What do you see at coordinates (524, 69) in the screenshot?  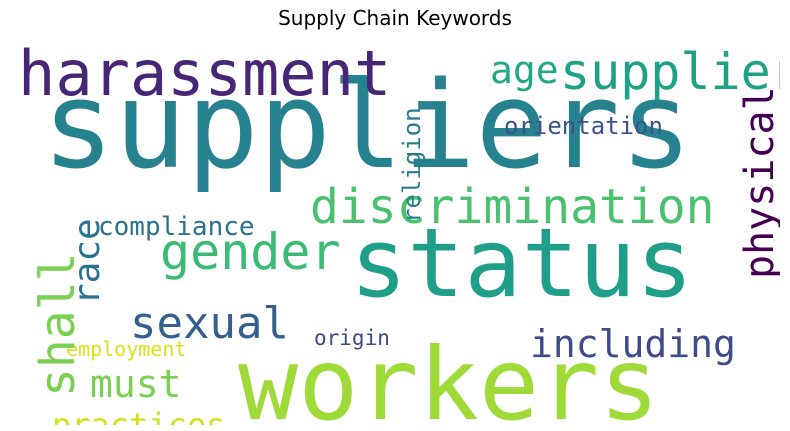 I see `word-age: age` at bounding box center [524, 69].